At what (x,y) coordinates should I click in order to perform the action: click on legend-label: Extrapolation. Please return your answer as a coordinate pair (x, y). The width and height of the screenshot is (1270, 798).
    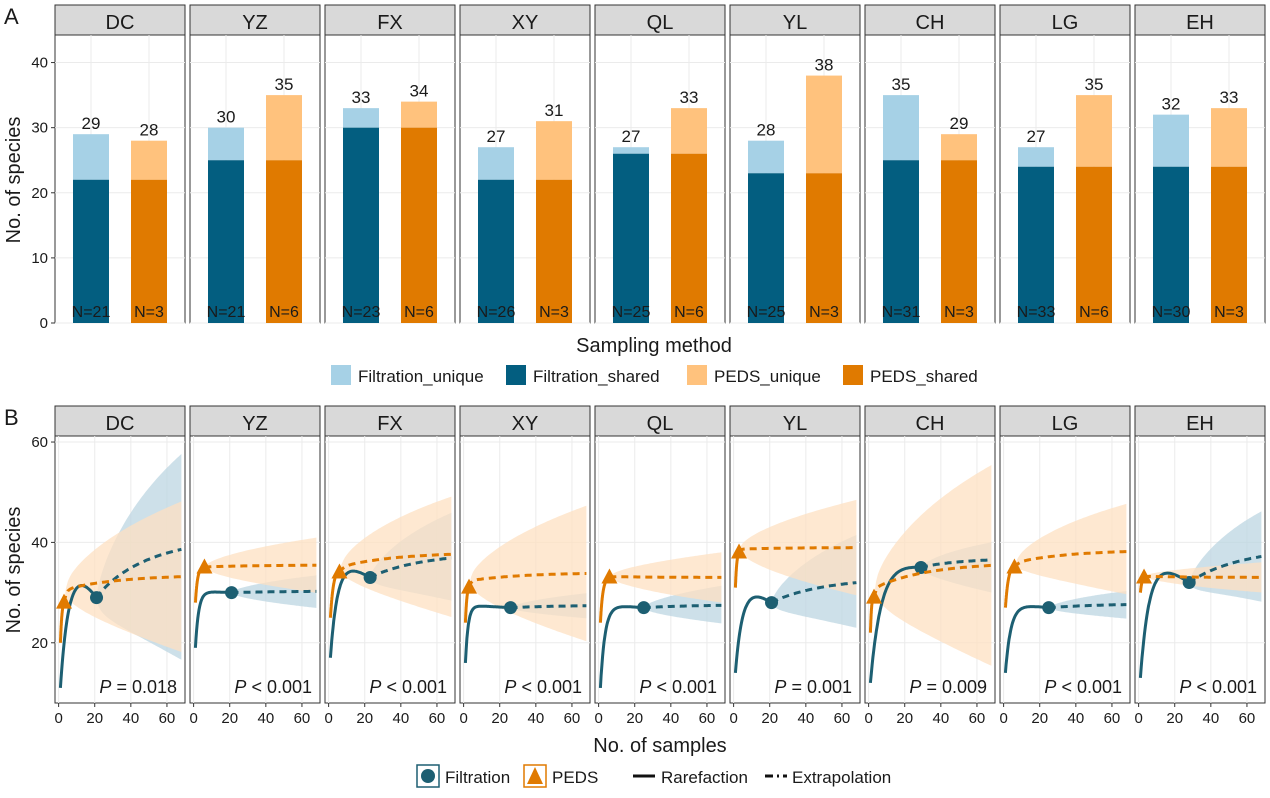
    Looking at the image, I should click on (841, 777).